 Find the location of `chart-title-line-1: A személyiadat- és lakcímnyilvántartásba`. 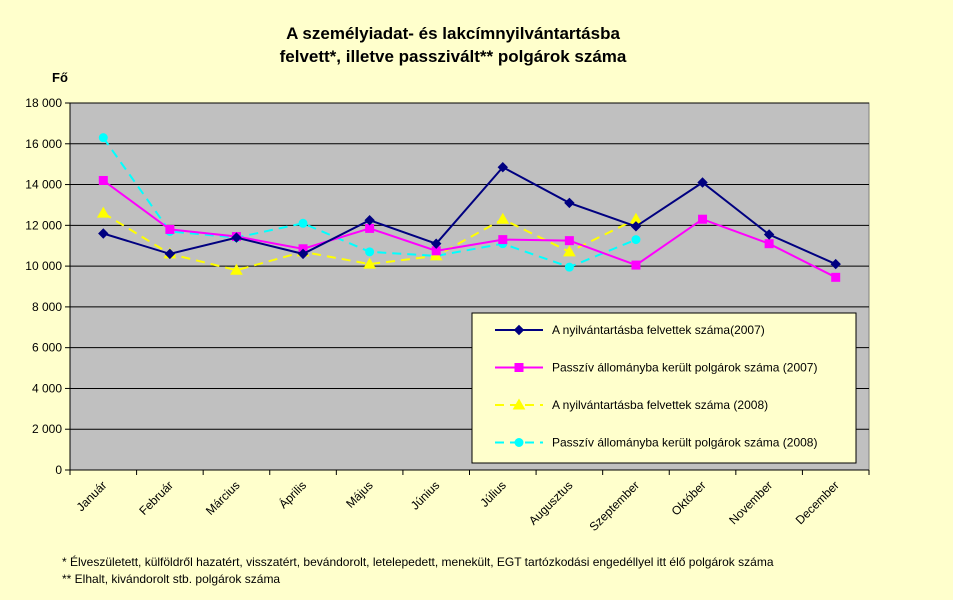

chart-title-line-1: A személyiadat- és lakcímnyilvántartásba is located at coordinates (453, 33).